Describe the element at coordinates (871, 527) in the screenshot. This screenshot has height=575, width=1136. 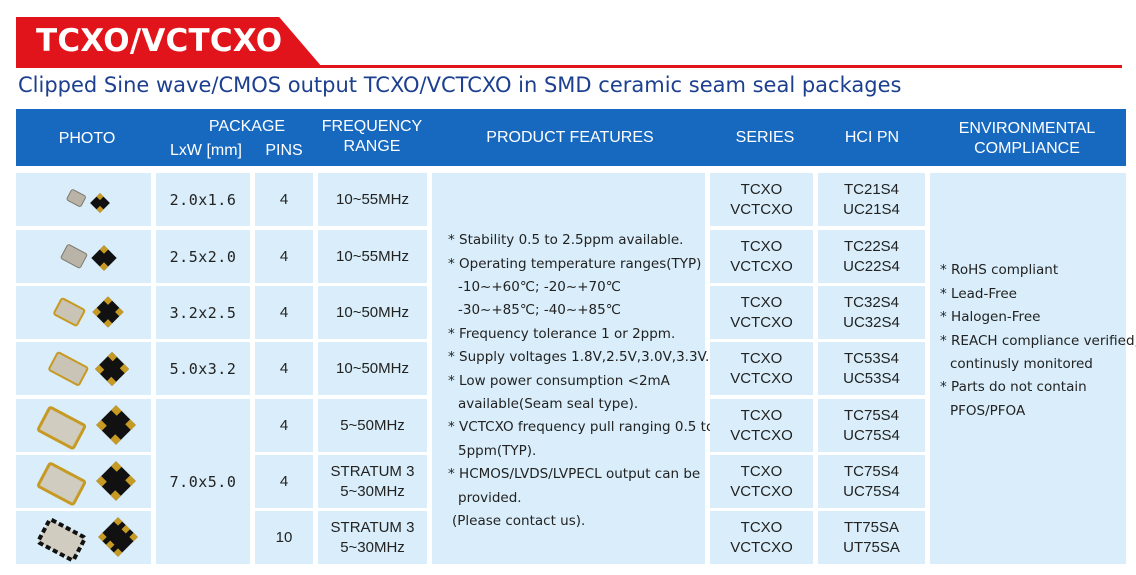
I see `part-number: TT75SA` at that location.